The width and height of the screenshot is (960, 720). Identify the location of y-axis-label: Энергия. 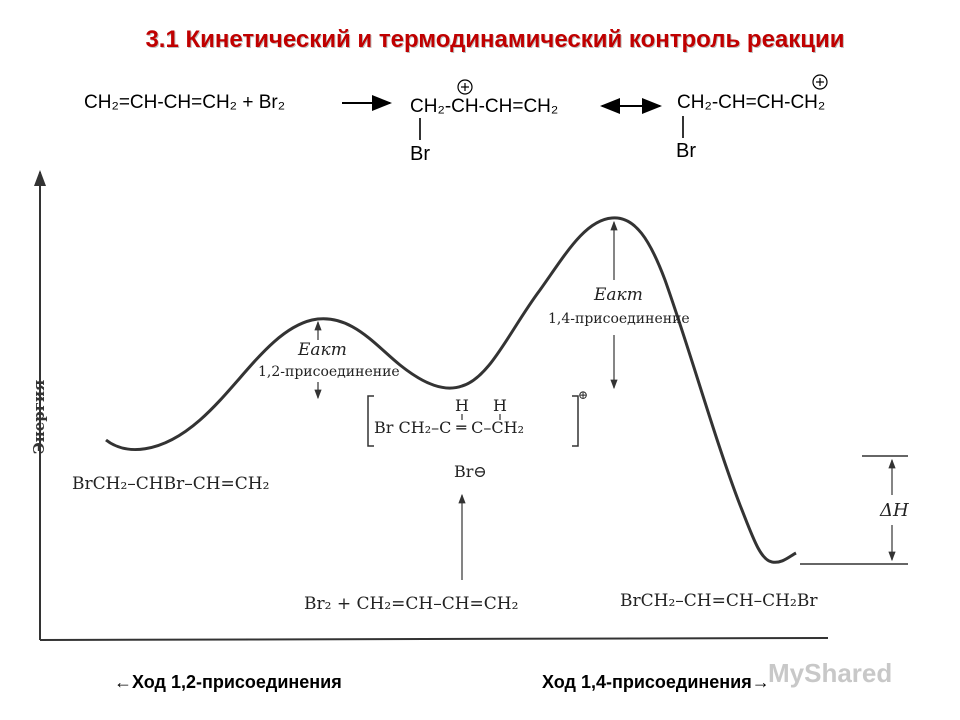
(39, 417).